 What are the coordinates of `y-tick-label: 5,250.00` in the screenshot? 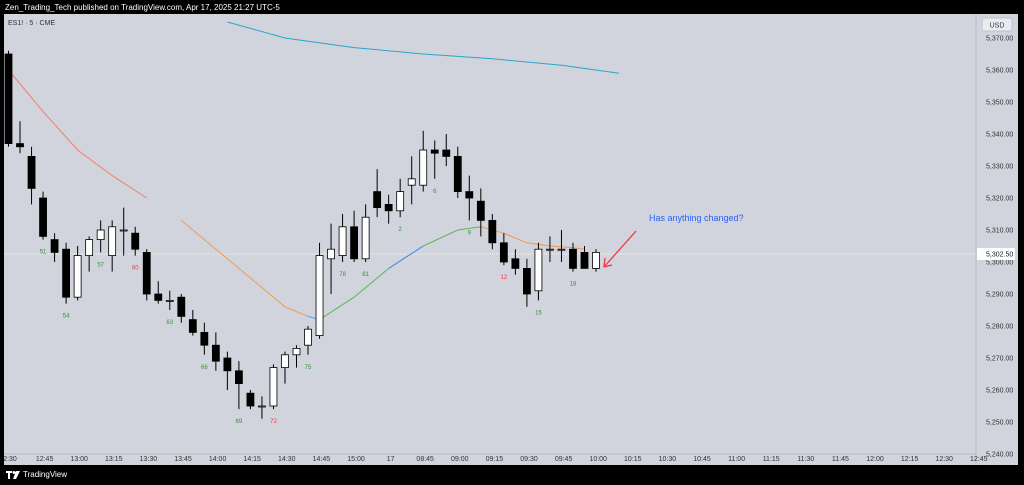 It's located at (999, 423).